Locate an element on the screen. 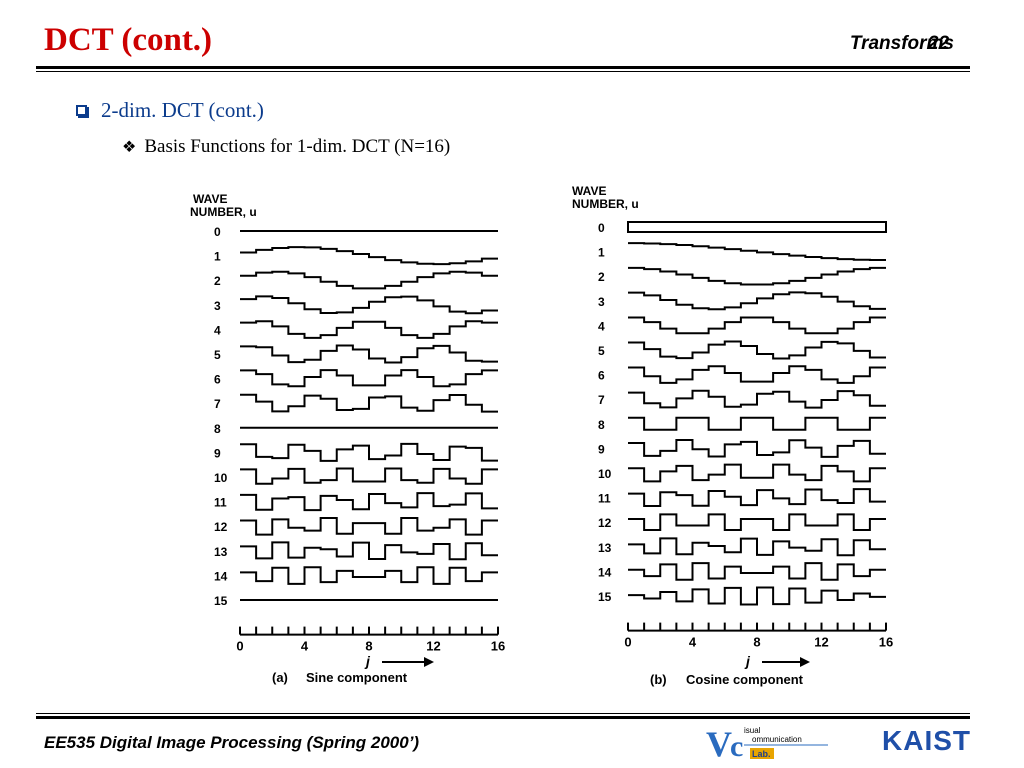  page-number: 22 is located at coordinates (939, 43).